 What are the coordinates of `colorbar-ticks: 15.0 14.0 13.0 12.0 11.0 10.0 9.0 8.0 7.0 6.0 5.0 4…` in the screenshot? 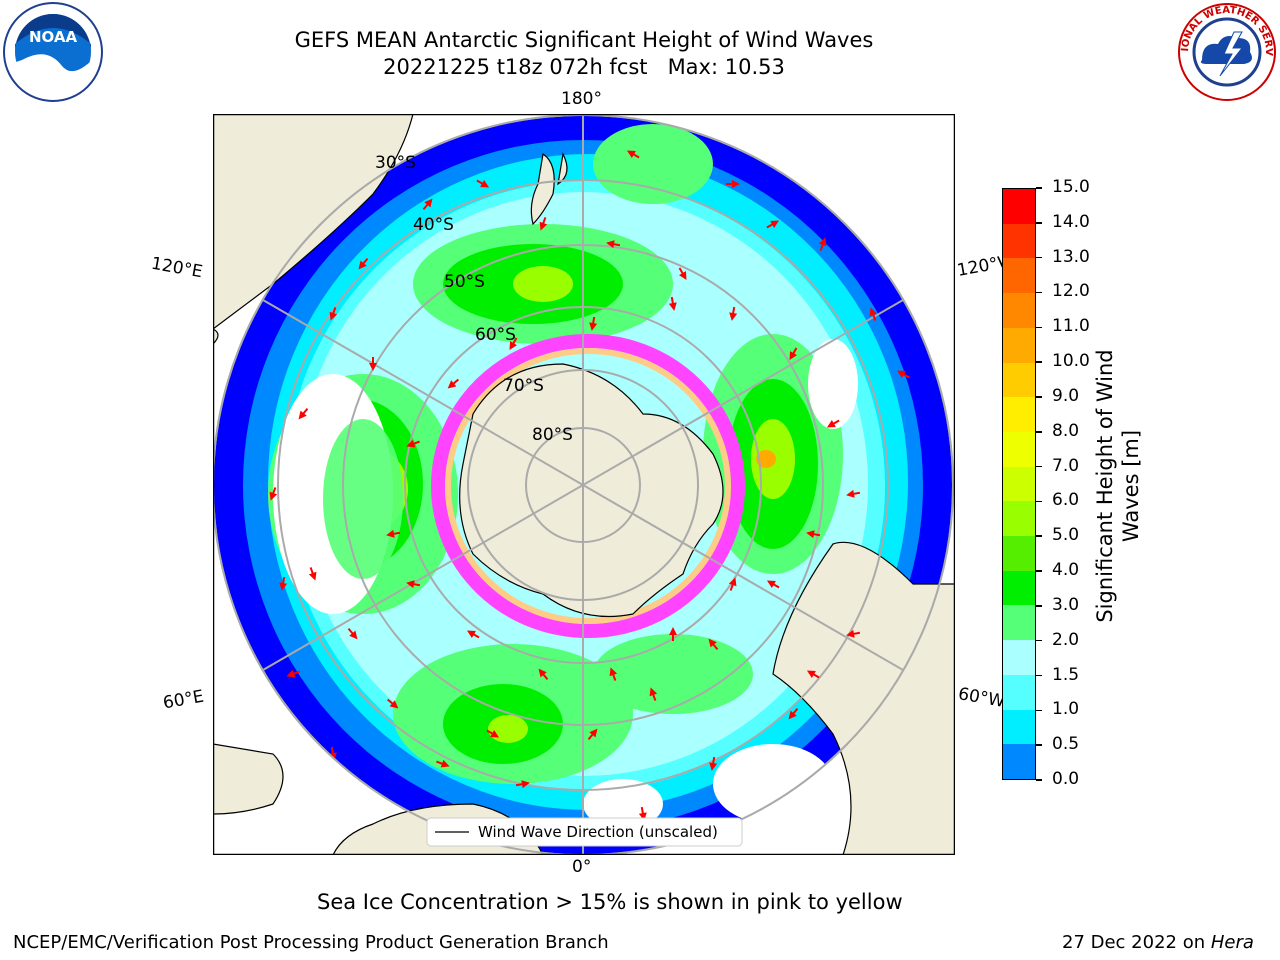 It's located at (1066, 483).